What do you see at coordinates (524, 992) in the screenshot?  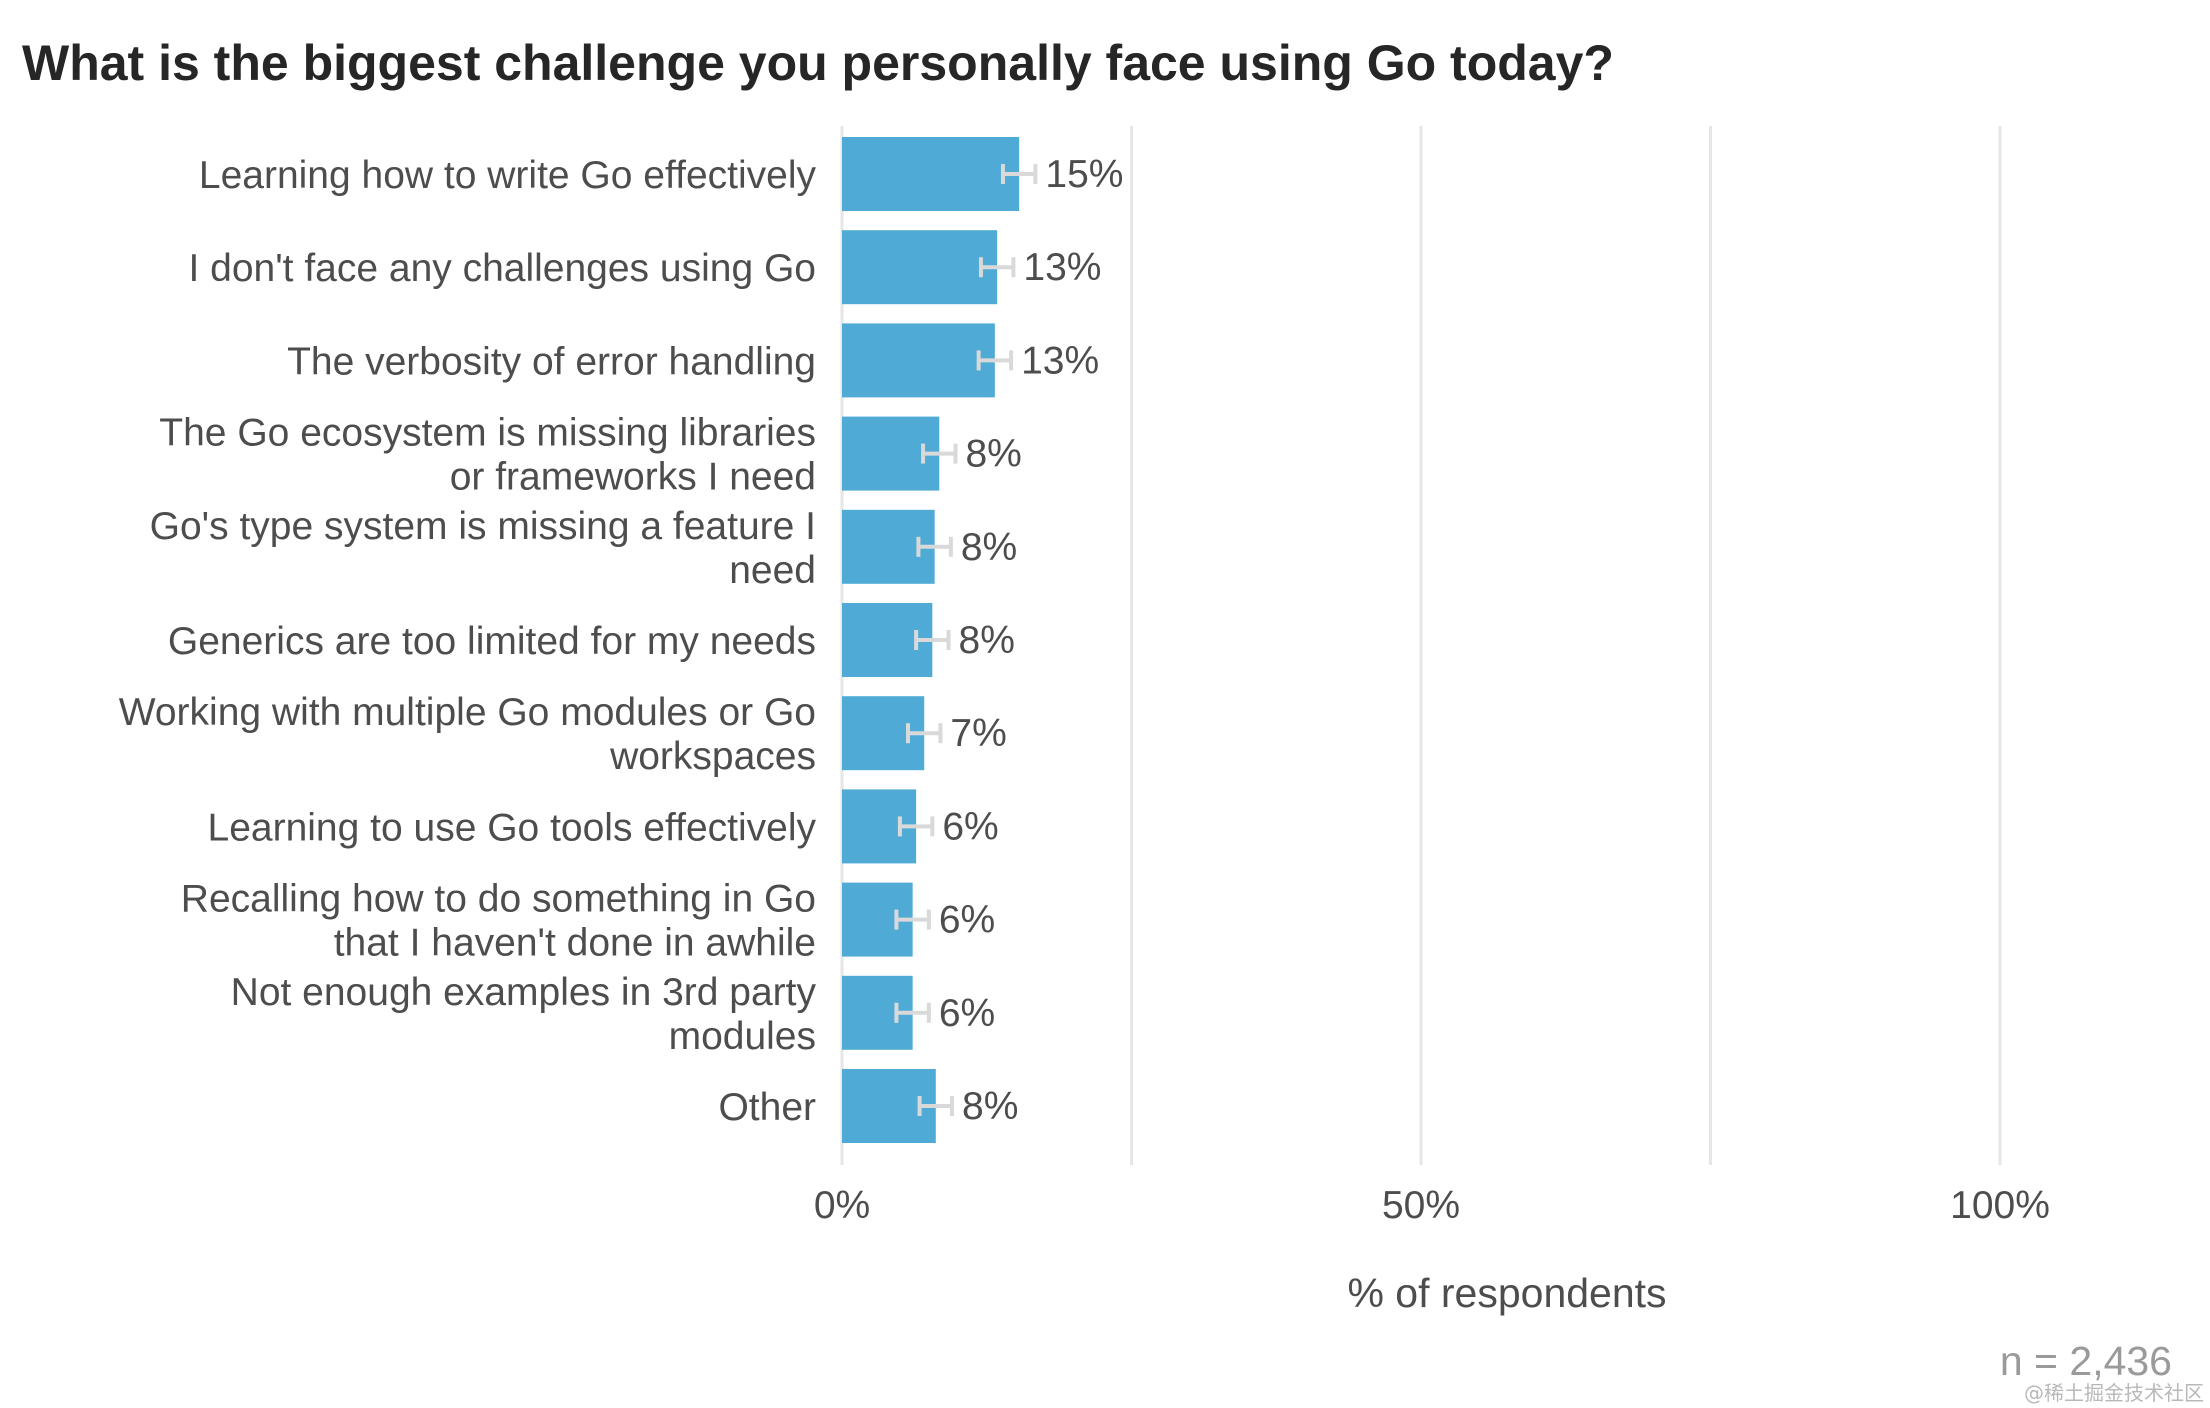 I see `category-label-9-line-0: Not enough examples in 3rd party` at bounding box center [524, 992].